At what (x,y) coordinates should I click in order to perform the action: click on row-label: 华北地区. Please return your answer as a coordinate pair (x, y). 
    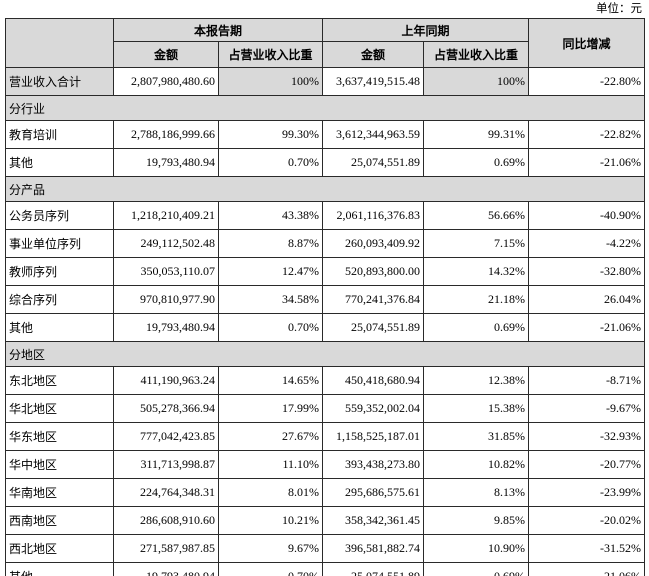
    Looking at the image, I should click on (59, 408).